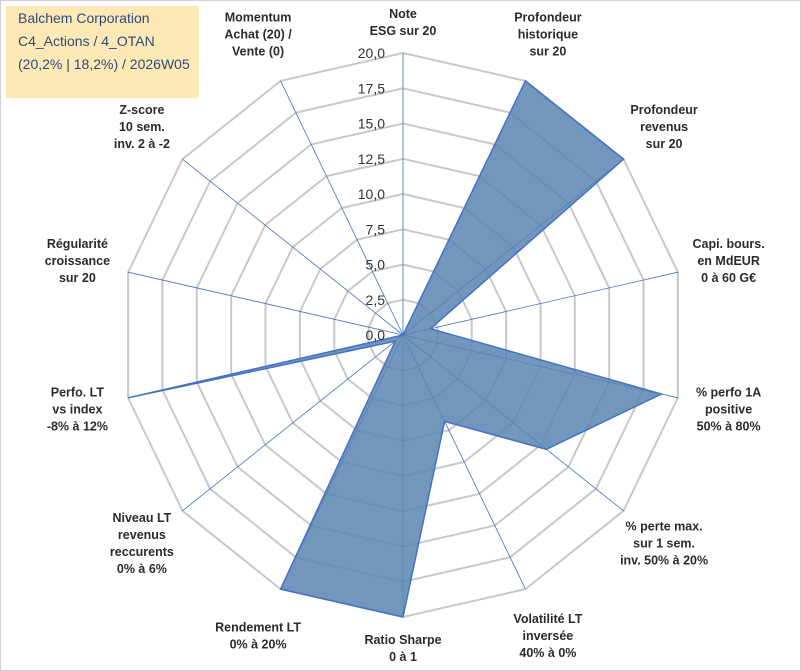 Image resolution: width=801 pixels, height=671 pixels. Describe the element at coordinates (258, 636) in the screenshot. I see `axis-label: Rendement LT 0% à 20%` at that location.